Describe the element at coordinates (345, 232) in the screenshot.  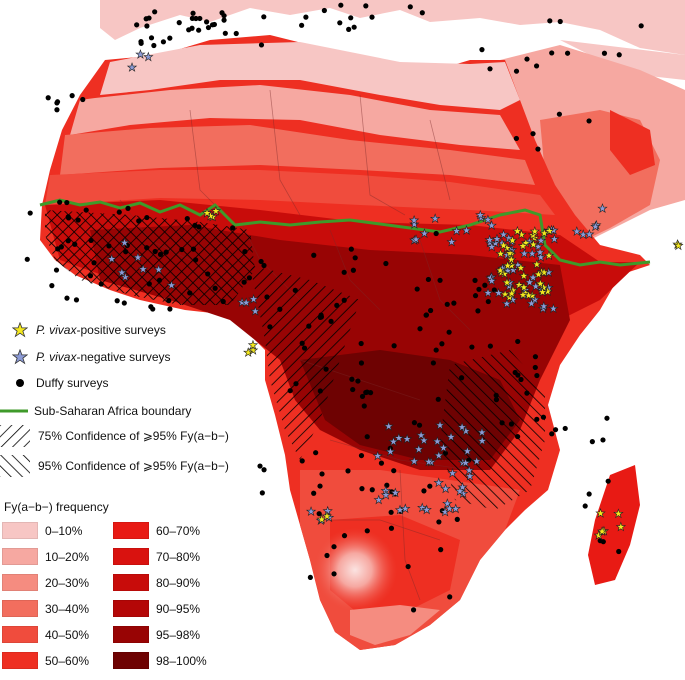
I see `sub-saharan-boundary` at that location.